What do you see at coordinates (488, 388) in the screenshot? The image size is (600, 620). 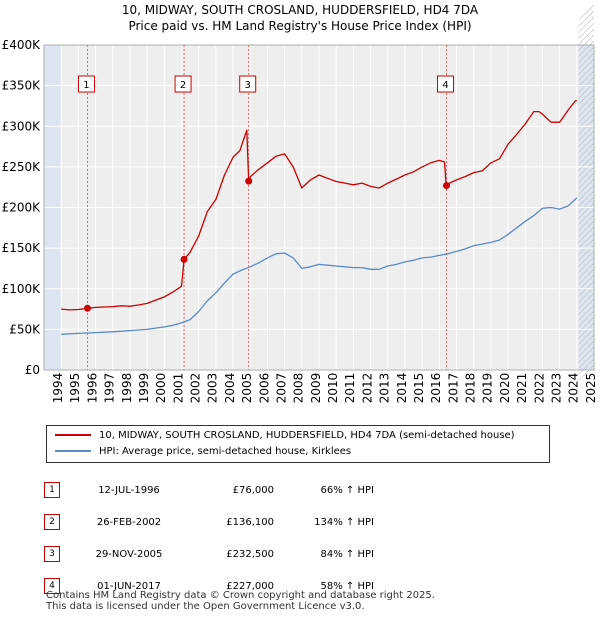 I see `x-tick-label: 2019` at bounding box center [488, 388].